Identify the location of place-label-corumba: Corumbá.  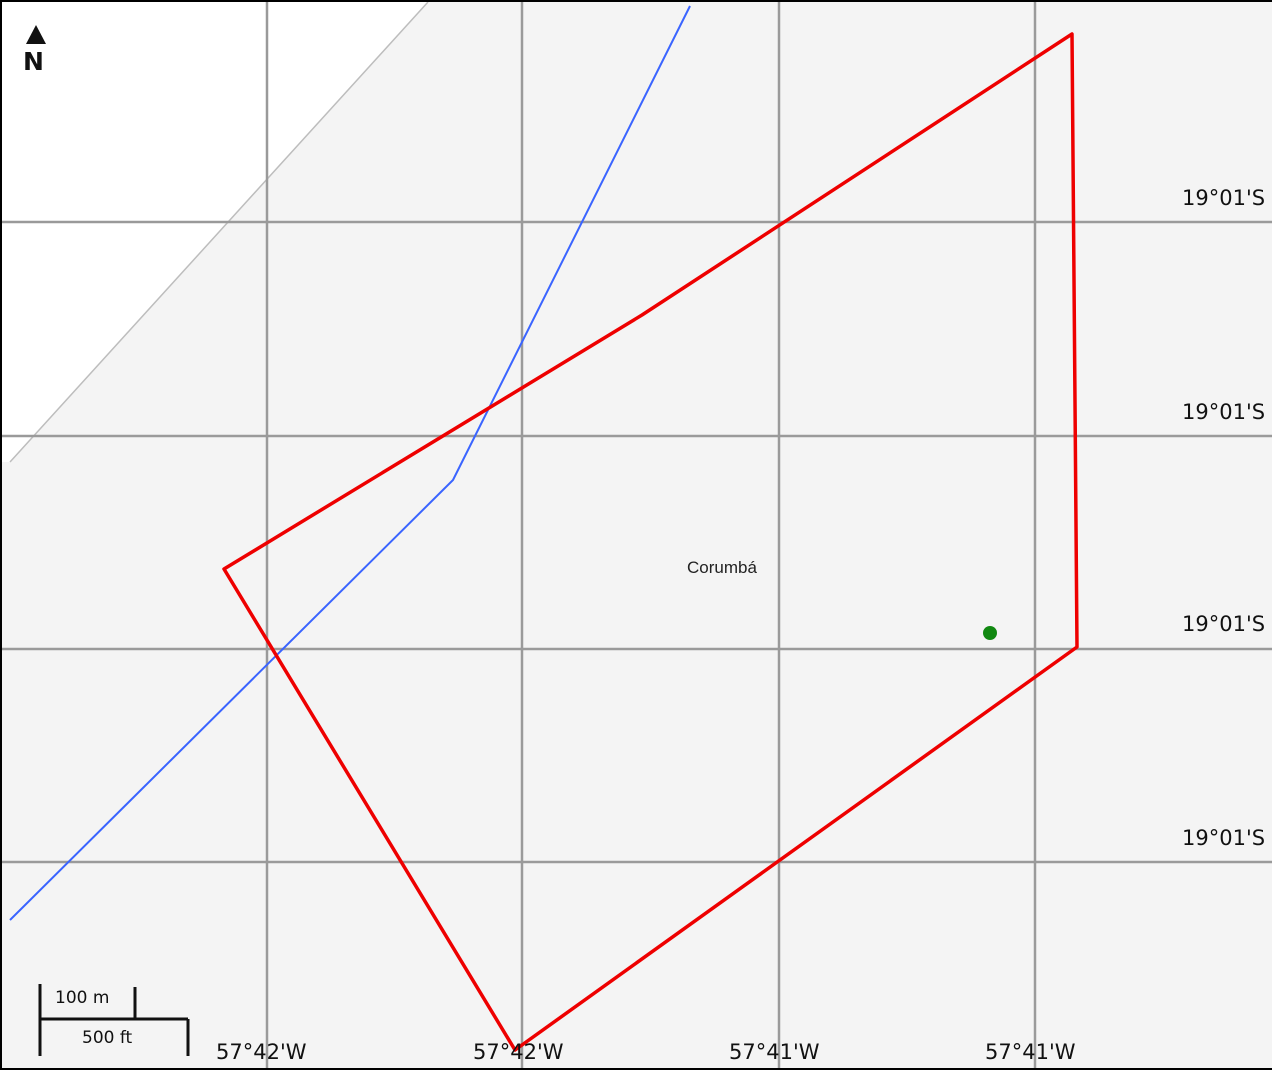
(722, 567).